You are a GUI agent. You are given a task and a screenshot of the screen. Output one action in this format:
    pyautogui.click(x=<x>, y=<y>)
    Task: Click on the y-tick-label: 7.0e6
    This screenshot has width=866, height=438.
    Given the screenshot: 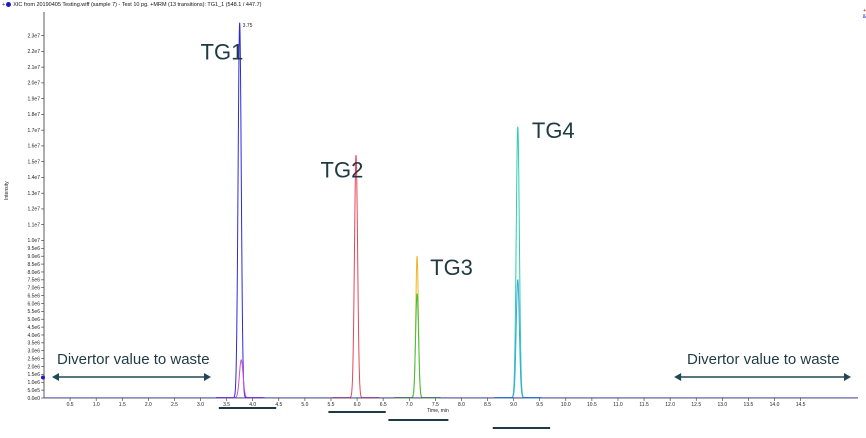 What is the action you would take?
    pyautogui.click(x=33, y=289)
    